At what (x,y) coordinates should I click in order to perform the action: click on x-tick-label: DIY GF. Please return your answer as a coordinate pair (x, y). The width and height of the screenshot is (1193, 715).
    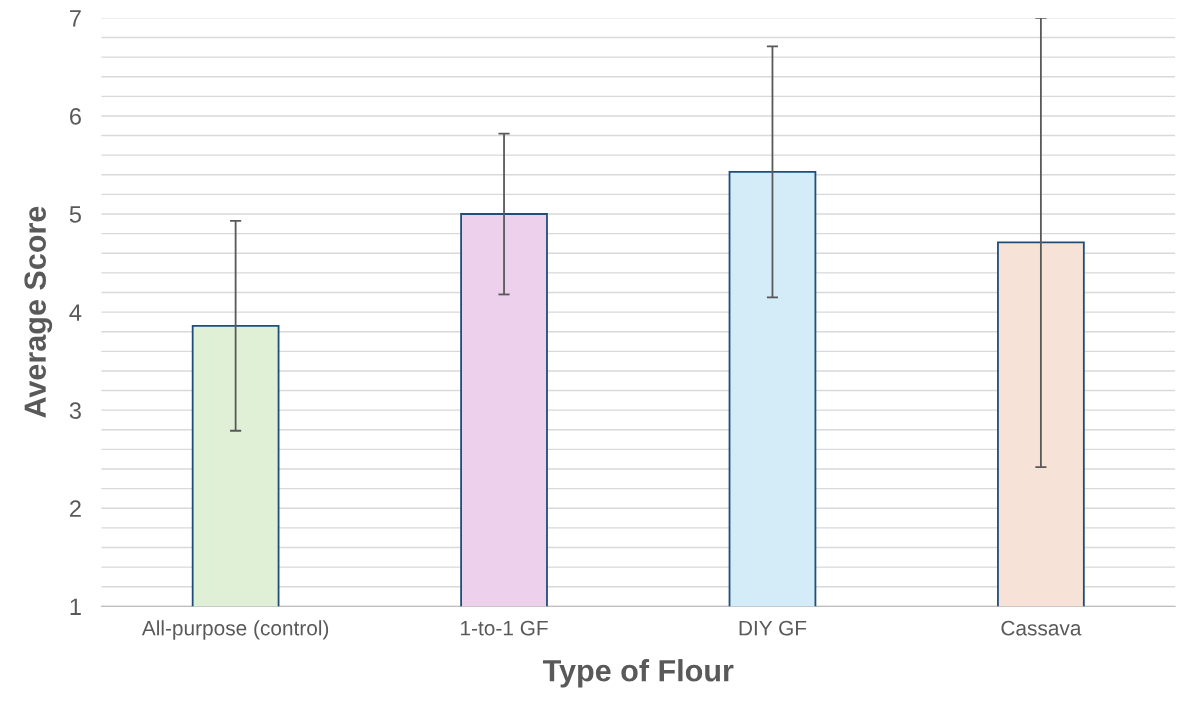
    Looking at the image, I should click on (773, 628).